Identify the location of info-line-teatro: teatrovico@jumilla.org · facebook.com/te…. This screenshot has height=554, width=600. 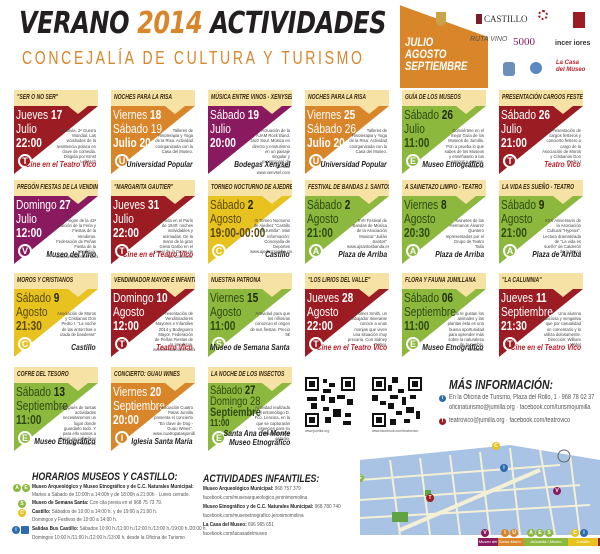
(510, 420).